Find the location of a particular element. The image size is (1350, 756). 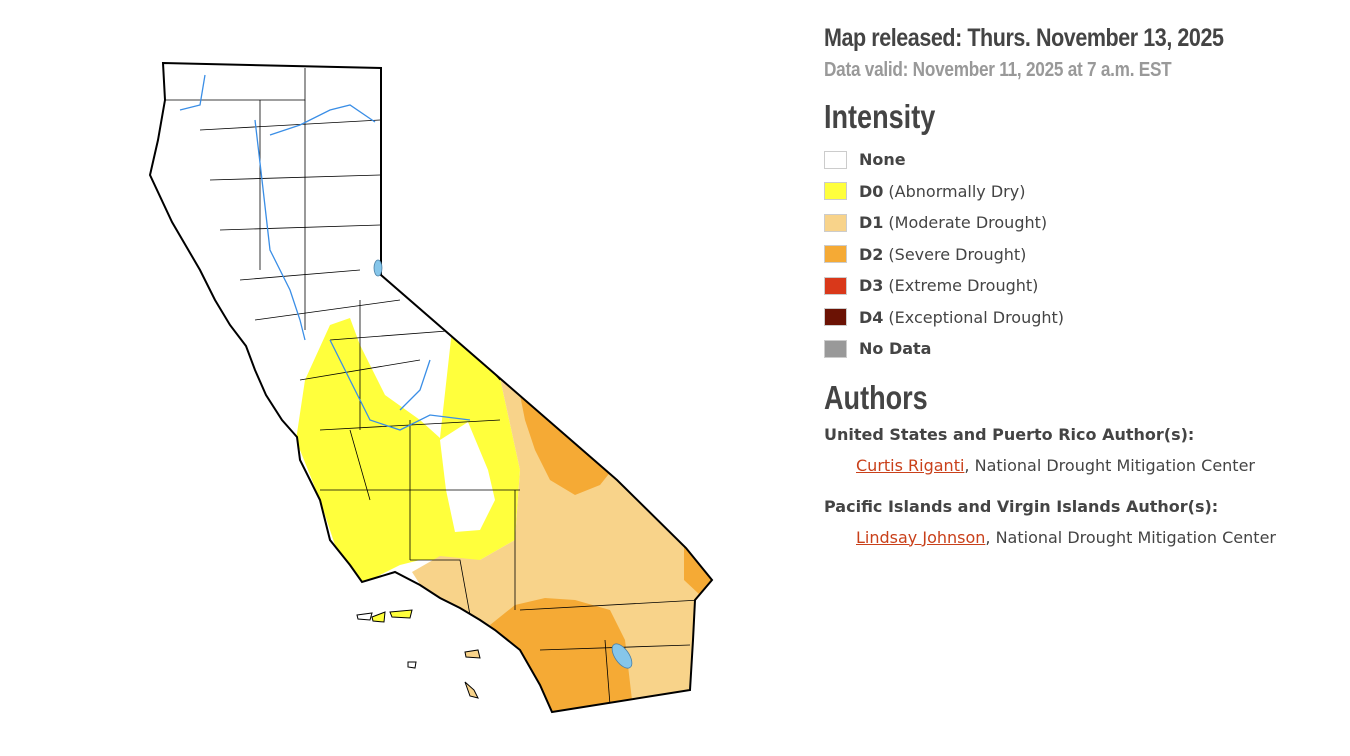

legend-item: D1 (Moderate Drought) is located at coordinates (1084, 223).